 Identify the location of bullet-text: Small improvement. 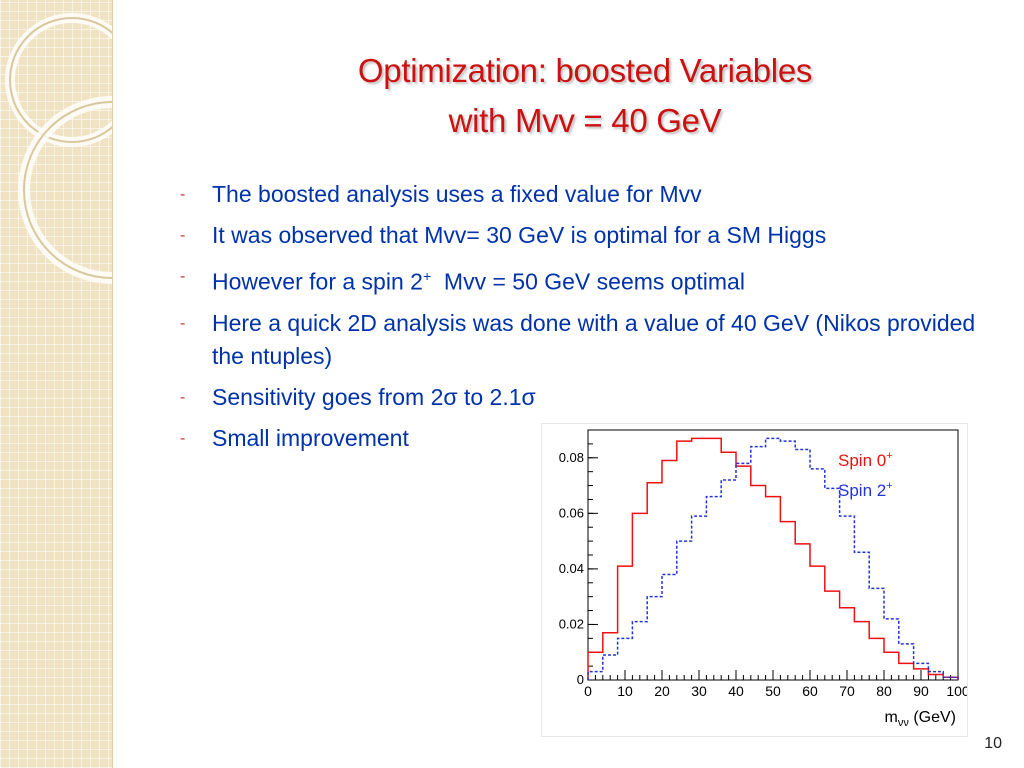
(310, 437).